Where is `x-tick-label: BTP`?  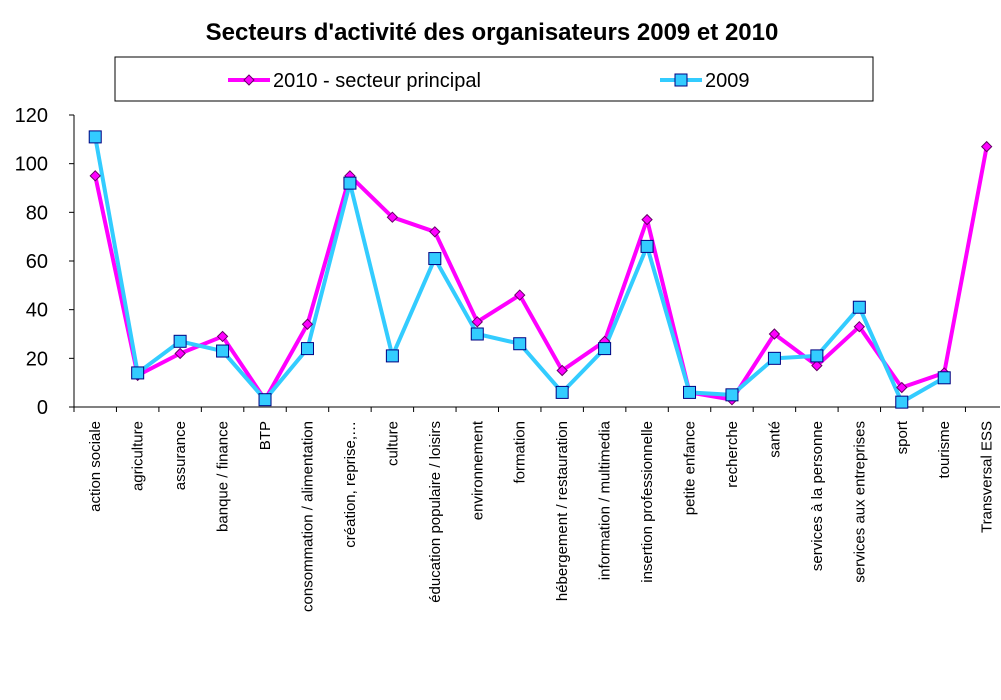
x-tick-label: BTP is located at coordinates (265, 435).